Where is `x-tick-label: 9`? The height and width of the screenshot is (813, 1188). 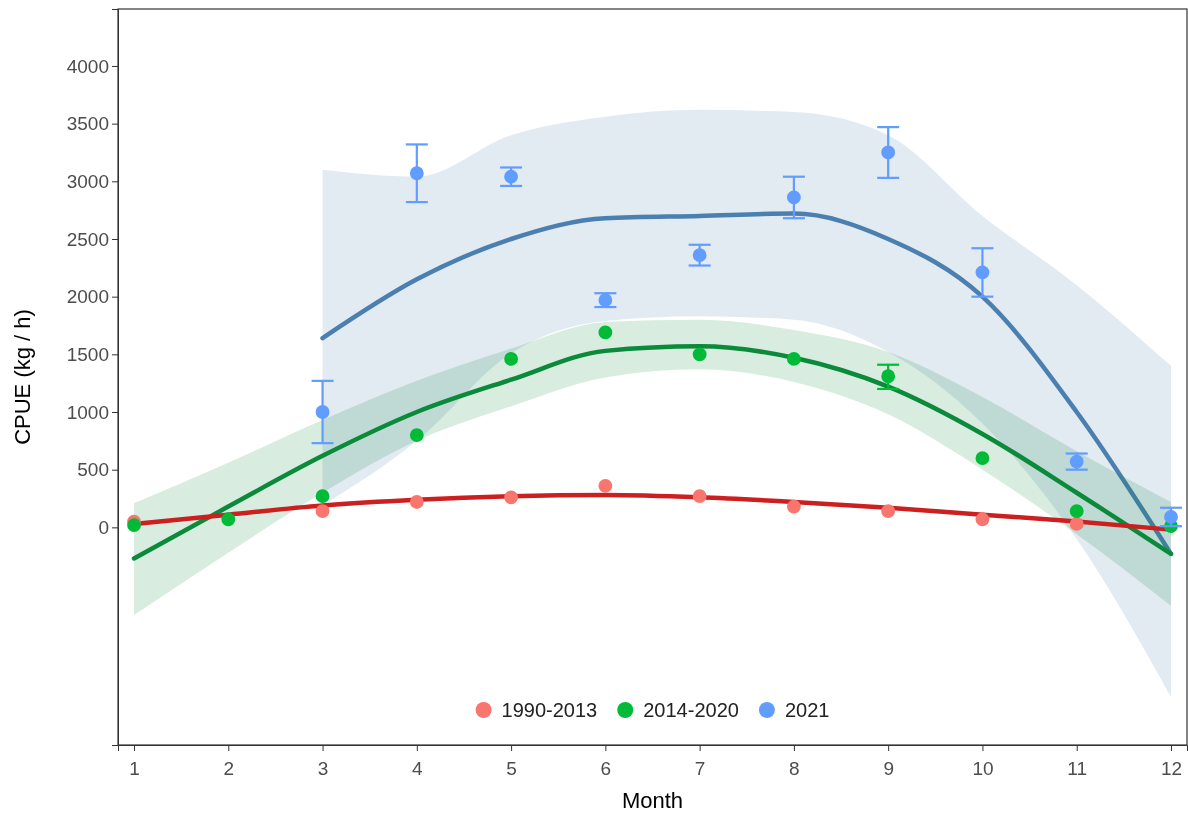
x-tick-label: 9 is located at coordinates (888, 768).